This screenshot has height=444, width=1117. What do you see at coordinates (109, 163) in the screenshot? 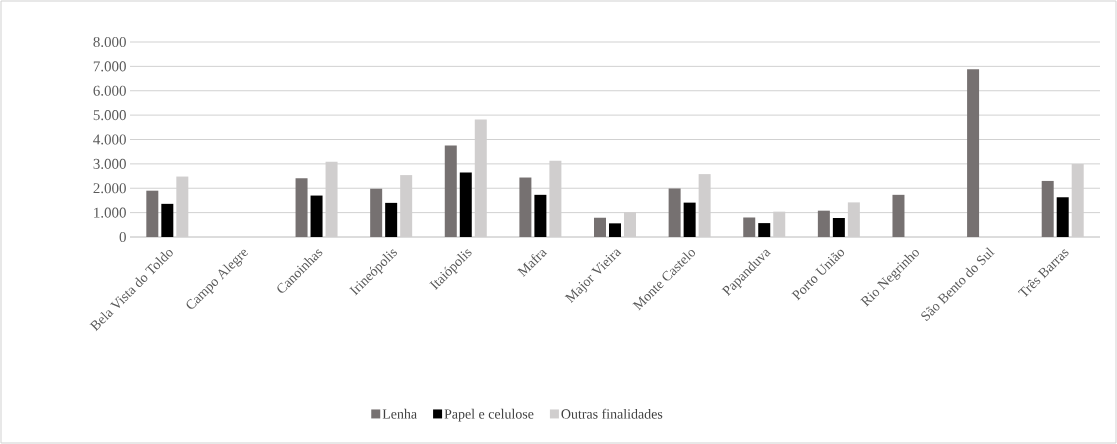
I see `y-tick-label: 3.000` at bounding box center [109, 163].